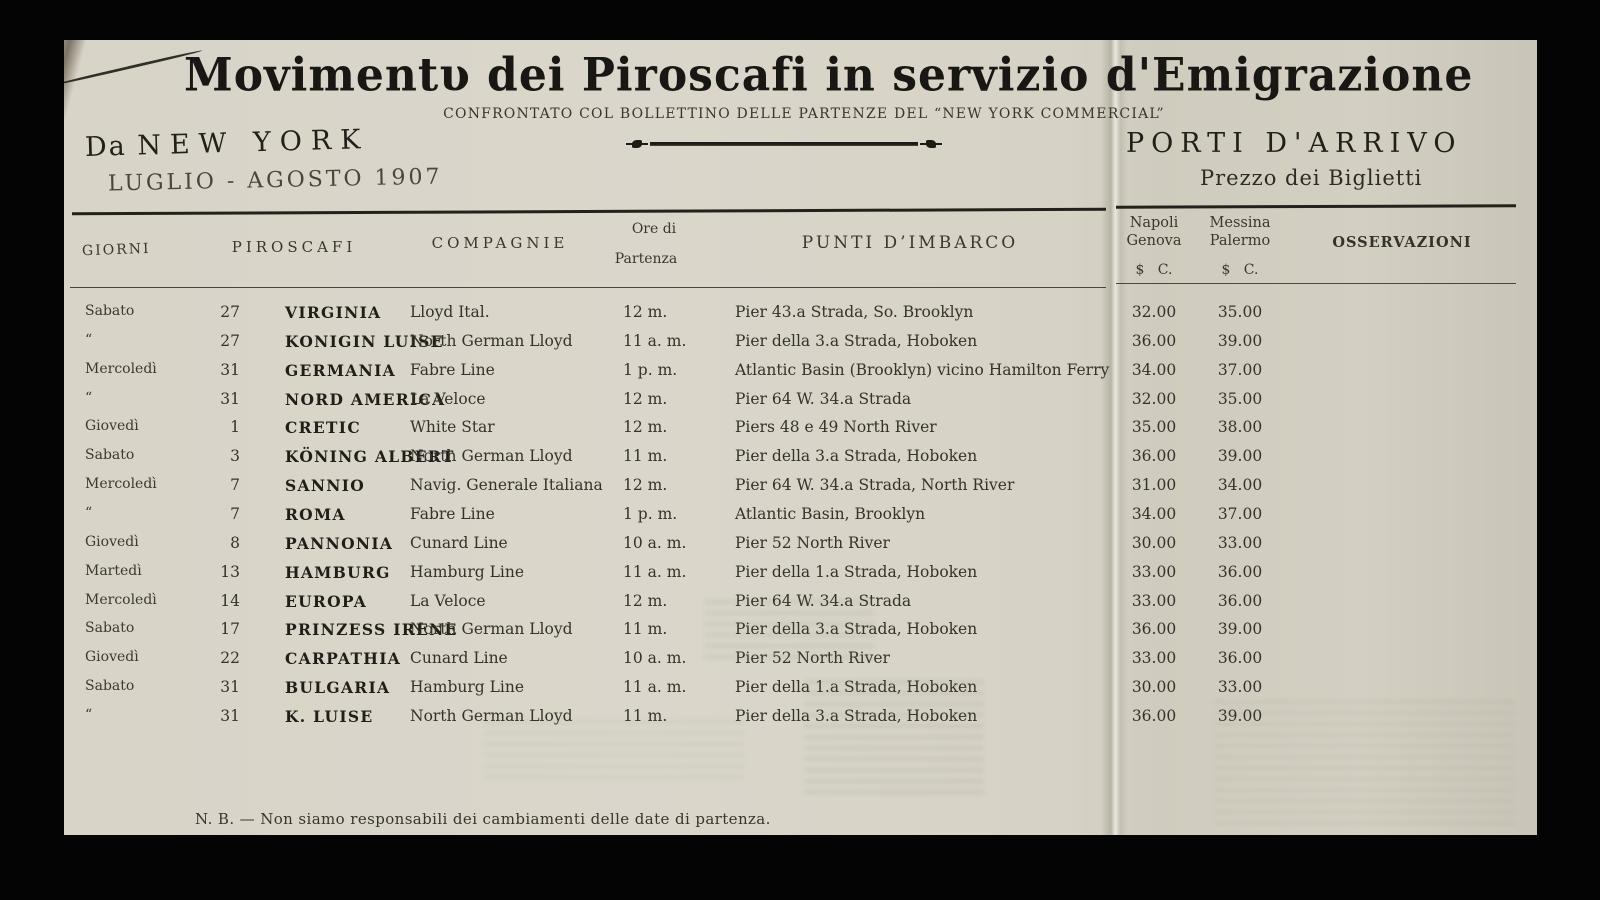 The height and width of the screenshot is (900, 1600). What do you see at coordinates (1240, 241) in the screenshot?
I see `col-header-price2-line2: Palermo` at bounding box center [1240, 241].